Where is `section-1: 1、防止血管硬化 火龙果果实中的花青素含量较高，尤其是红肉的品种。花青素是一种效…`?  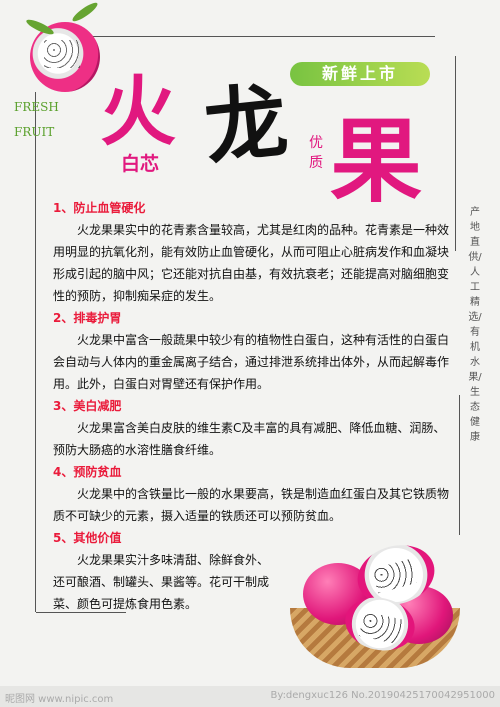
section-1: 1、防止血管硬化 火龙果果实中的花青素含量较高，尤其是红肉的品种。花青素是一种效… is located at coordinates (253, 252).